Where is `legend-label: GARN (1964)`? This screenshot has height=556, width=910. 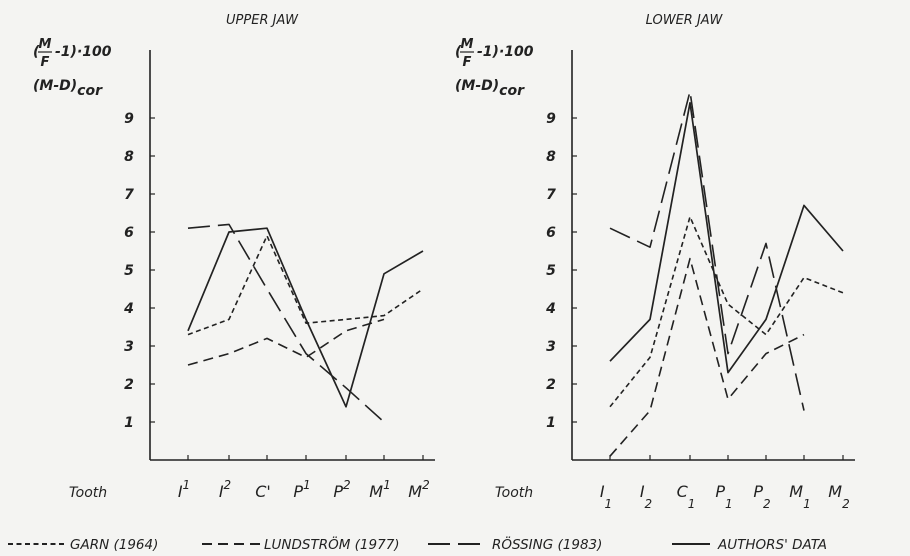
legend-label: GARN (1964) is located at coordinates (114, 545).